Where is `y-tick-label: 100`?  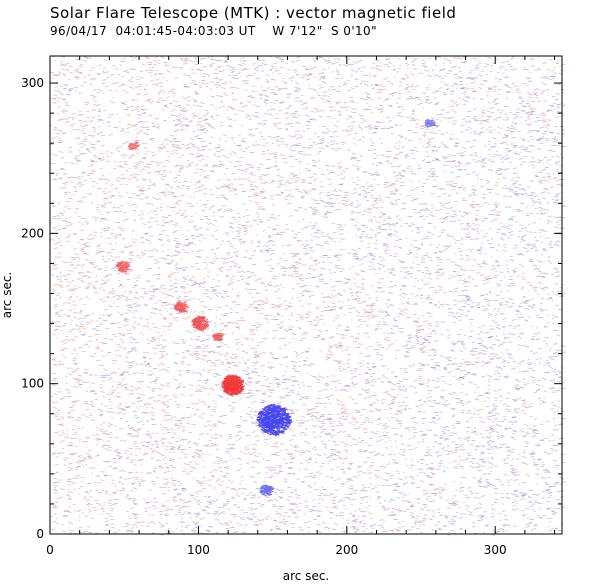
y-tick-label: 100 is located at coordinates (32, 384).